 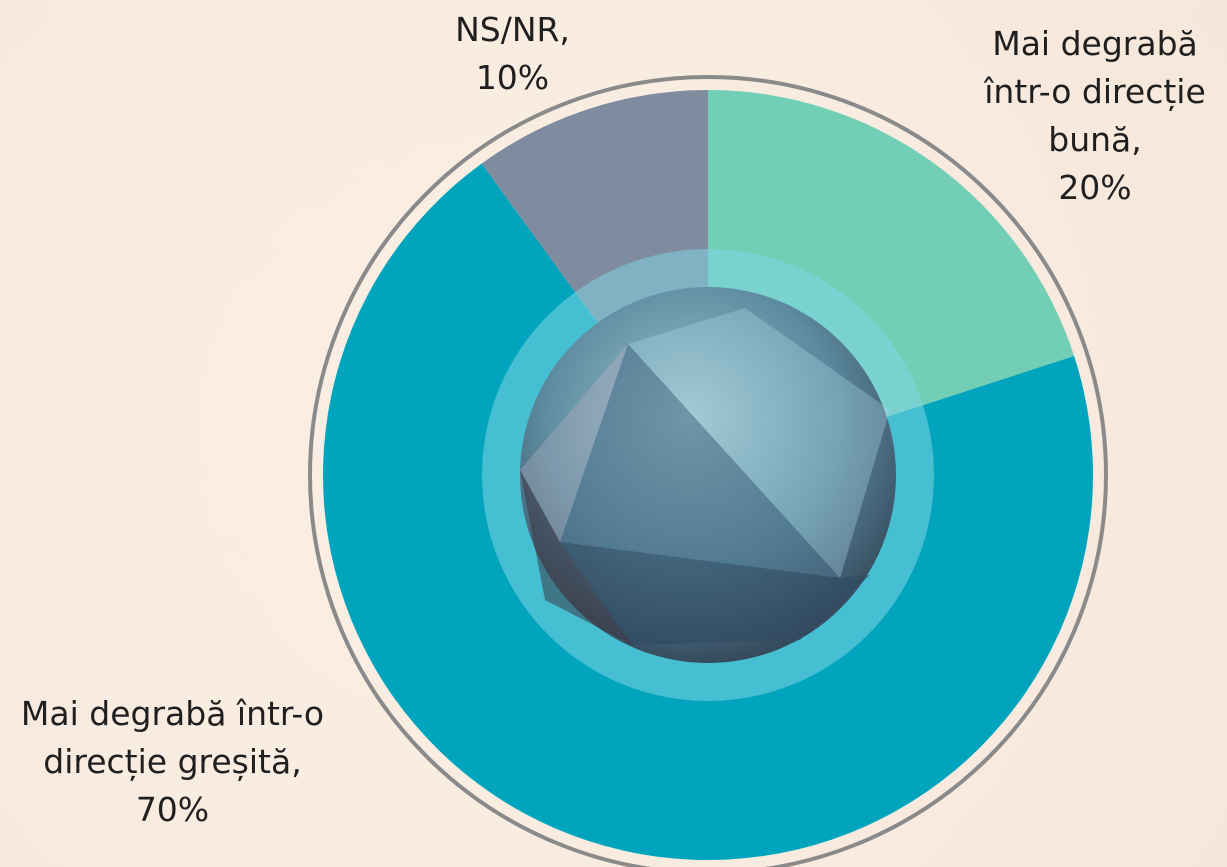 I want to click on value-label: 20%, so click(x=1095, y=187).